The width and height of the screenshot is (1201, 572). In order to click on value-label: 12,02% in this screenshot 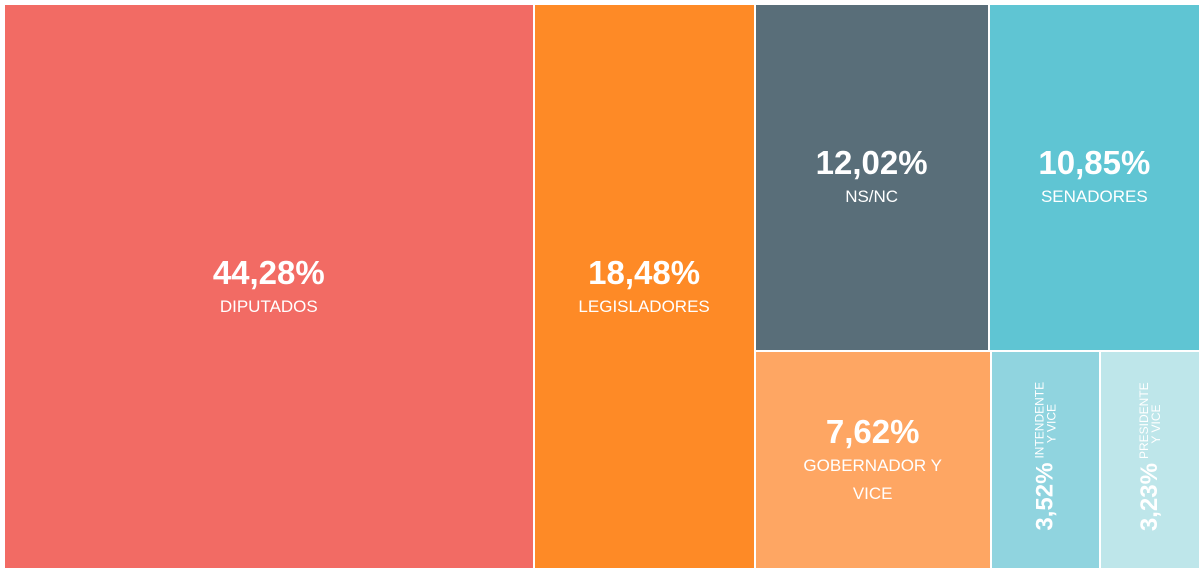, I will do `click(871, 163)`.